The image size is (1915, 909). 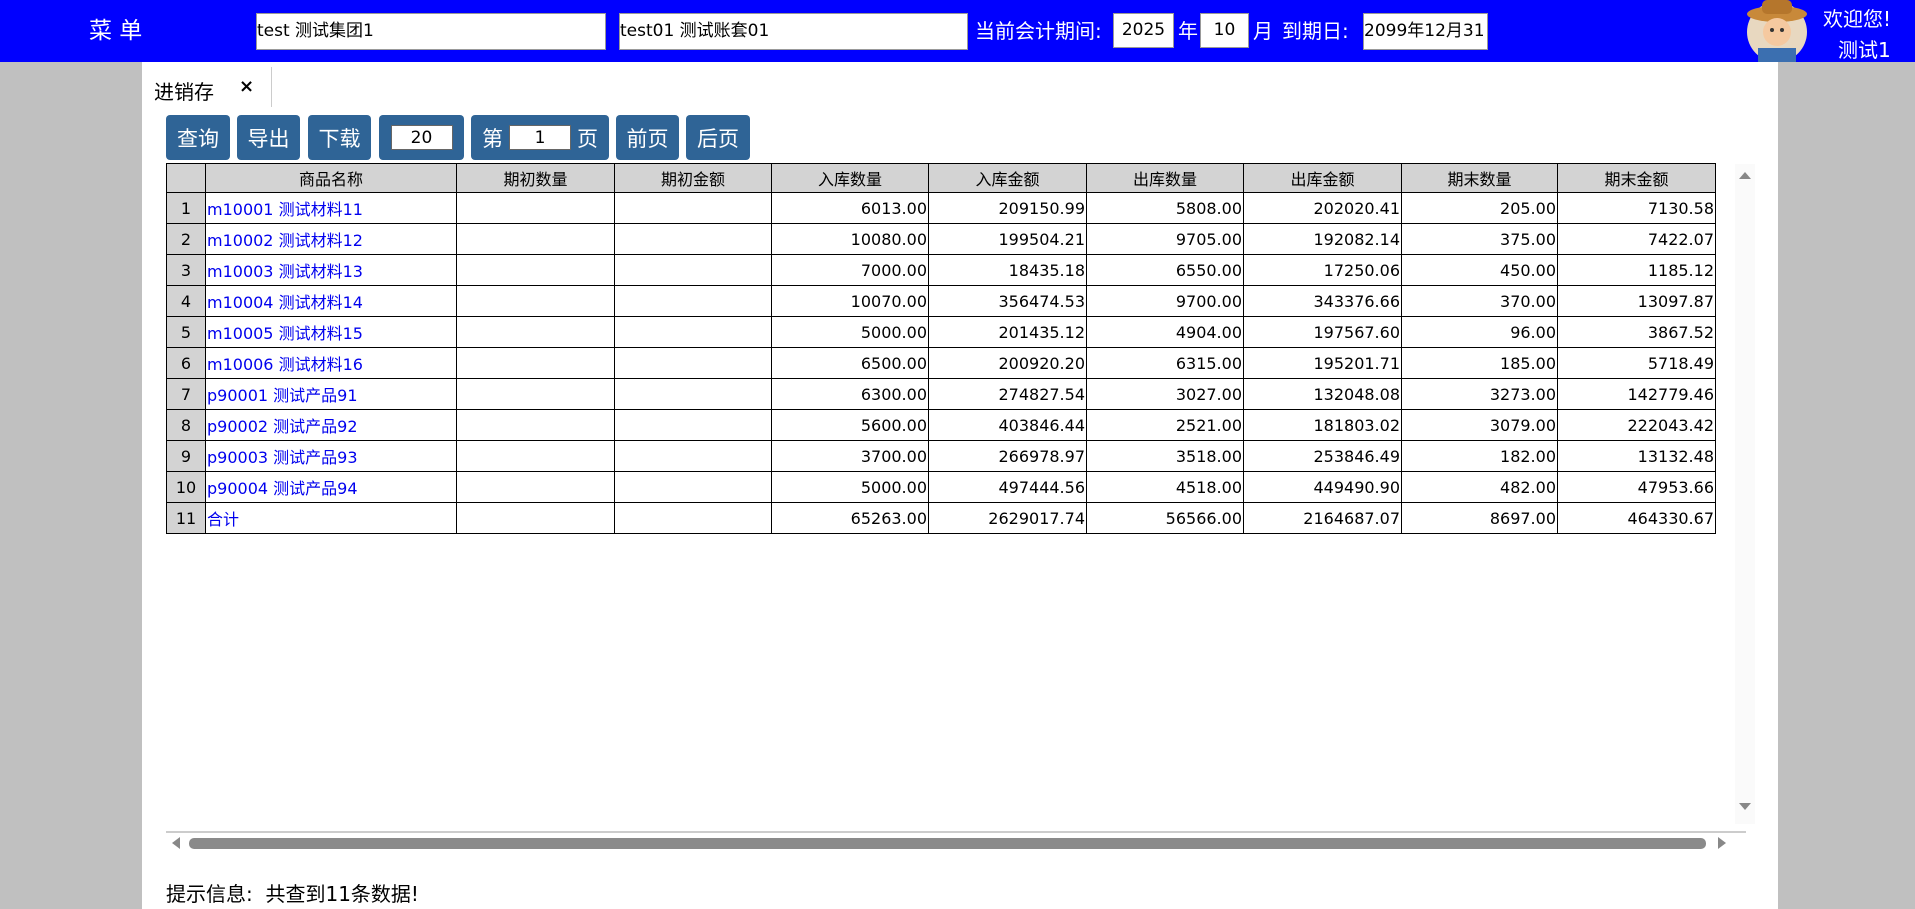 I want to click on year-unit: 年, so click(x=1188, y=31).